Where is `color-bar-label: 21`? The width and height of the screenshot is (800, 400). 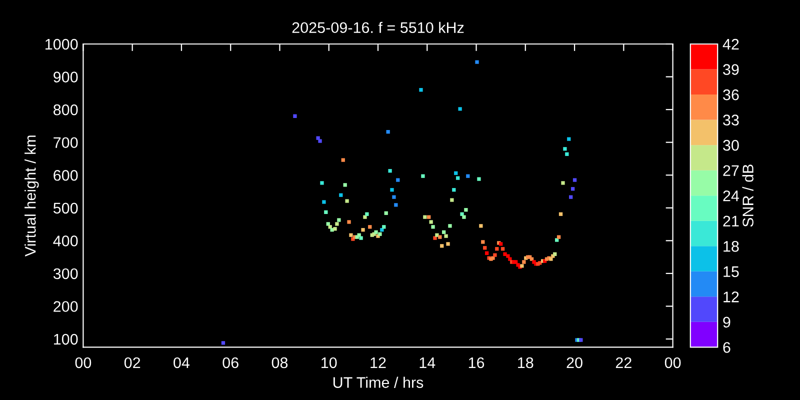 color-bar-label: 21 is located at coordinates (731, 221).